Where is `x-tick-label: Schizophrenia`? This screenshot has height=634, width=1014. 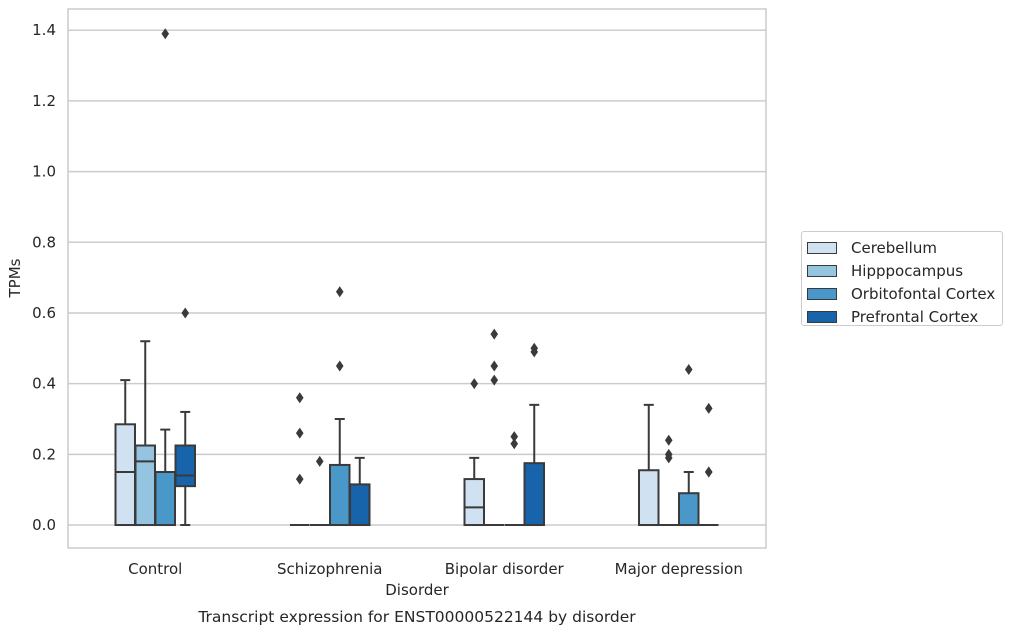
x-tick-label: Schizophrenia is located at coordinates (329, 569).